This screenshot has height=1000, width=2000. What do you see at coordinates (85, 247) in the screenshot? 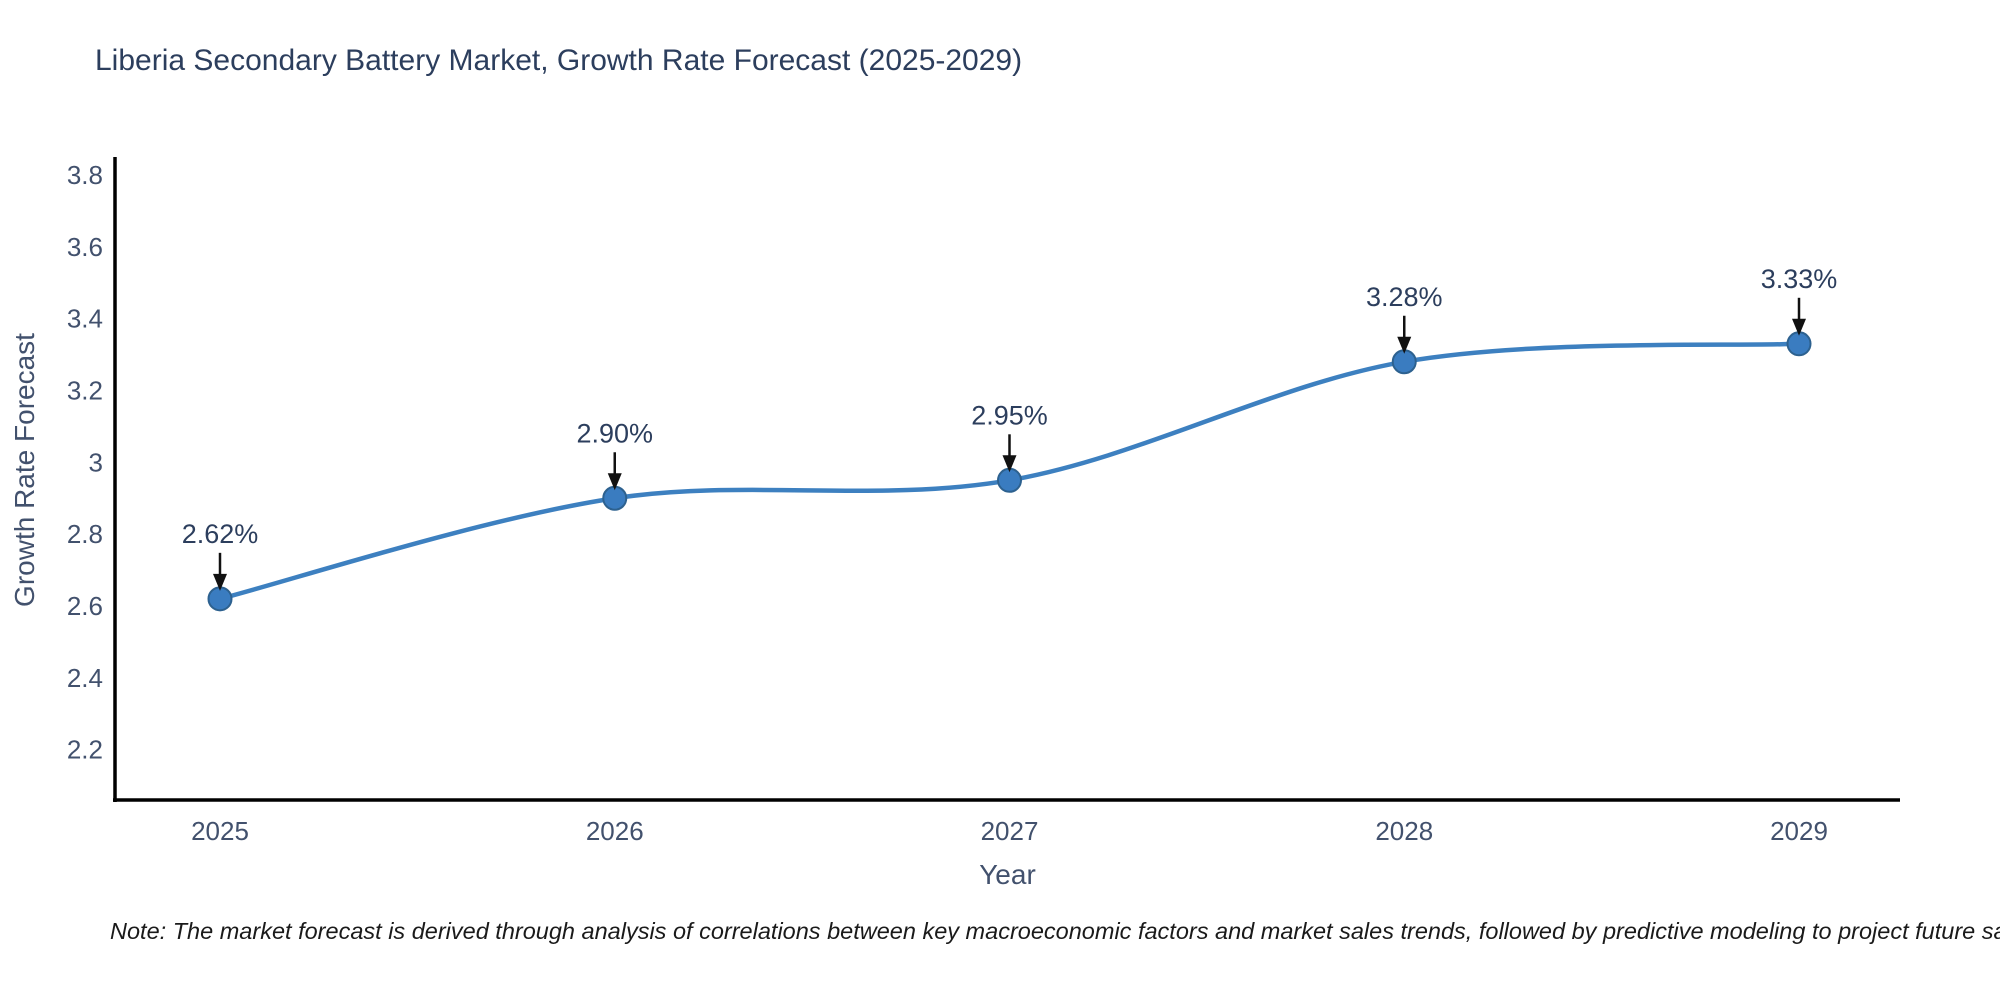
I see `y-tick-label: 3.6` at bounding box center [85, 247].